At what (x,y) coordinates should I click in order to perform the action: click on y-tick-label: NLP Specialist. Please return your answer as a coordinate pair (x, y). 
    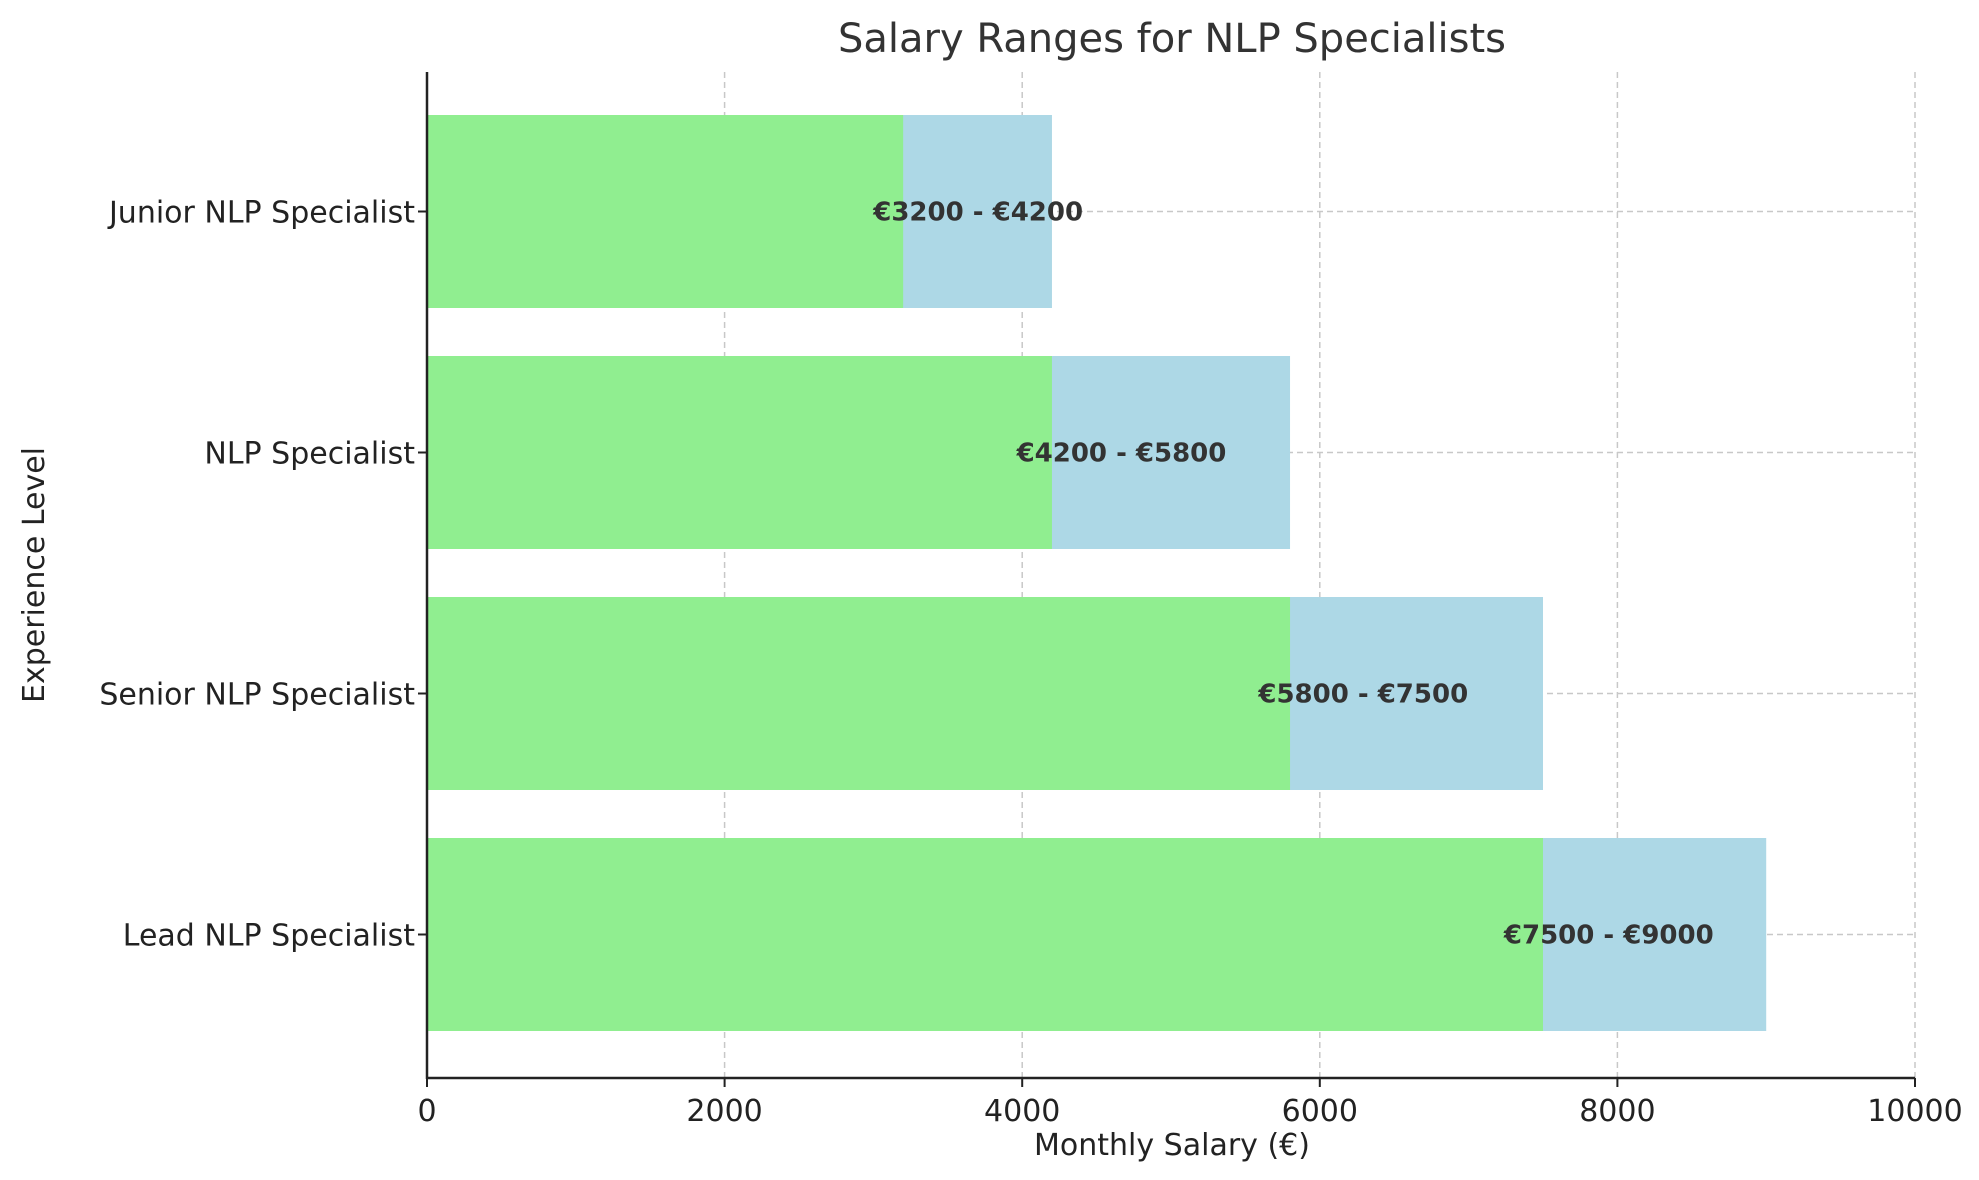
    Looking at the image, I should click on (309, 454).